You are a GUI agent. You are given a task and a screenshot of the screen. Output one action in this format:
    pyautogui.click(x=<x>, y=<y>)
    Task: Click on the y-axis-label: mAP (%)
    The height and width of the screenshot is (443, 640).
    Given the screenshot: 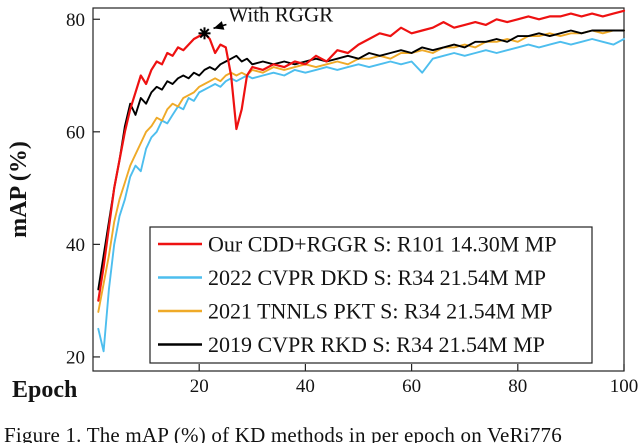 What is the action you would take?
    pyautogui.click(x=19, y=189)
    